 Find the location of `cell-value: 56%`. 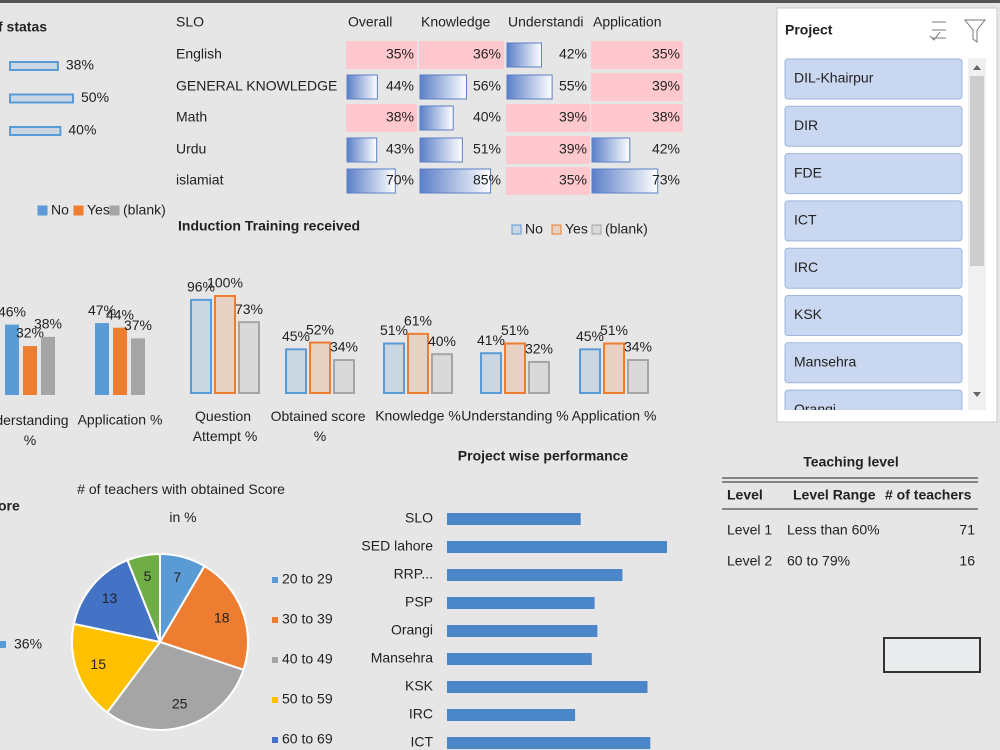

cell-value: 56% is located at coordinates (487, 86).